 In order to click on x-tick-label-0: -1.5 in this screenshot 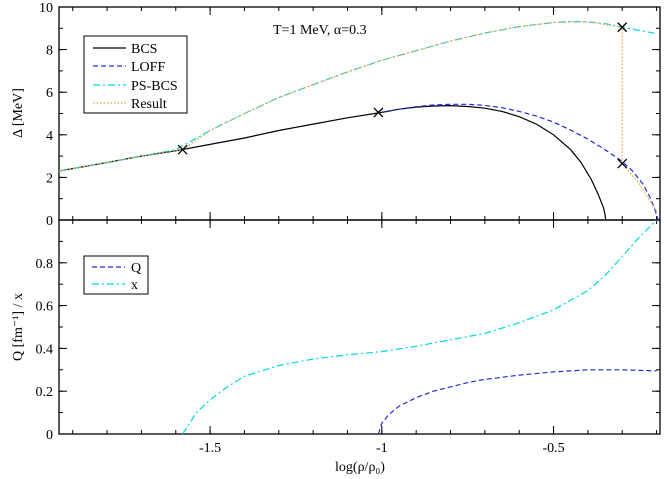, I will do `click(210, 448)`.